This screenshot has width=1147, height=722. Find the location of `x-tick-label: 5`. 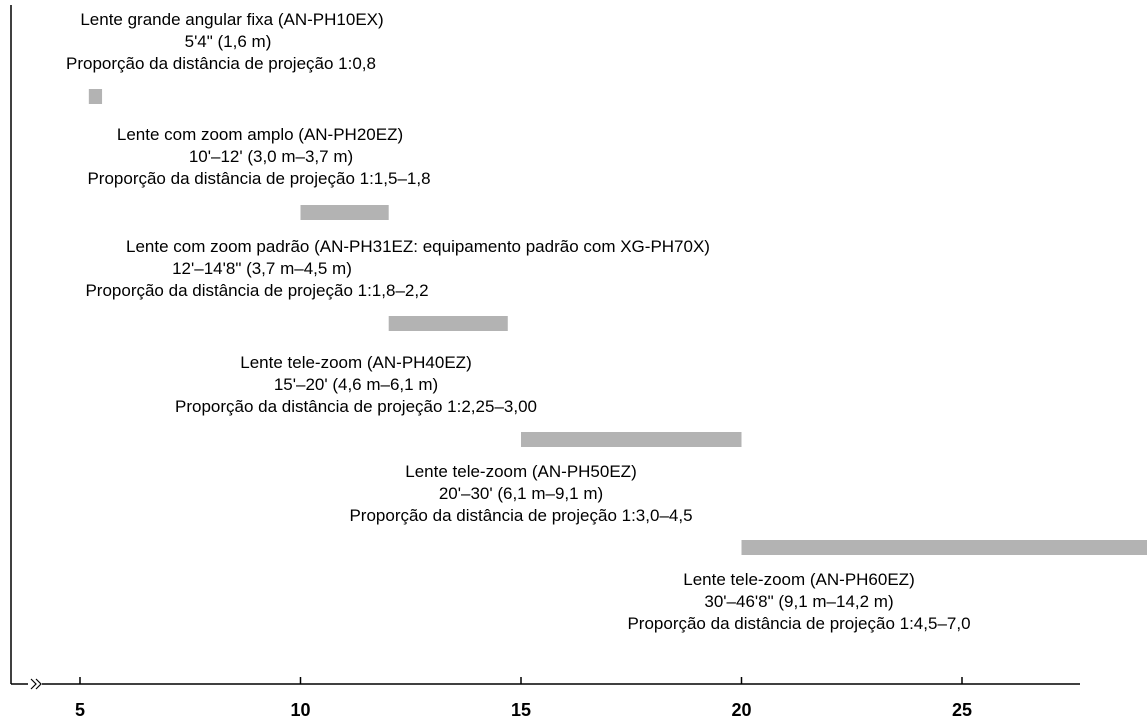

x-tick-label: 5 is located at coordinates (80, 710).